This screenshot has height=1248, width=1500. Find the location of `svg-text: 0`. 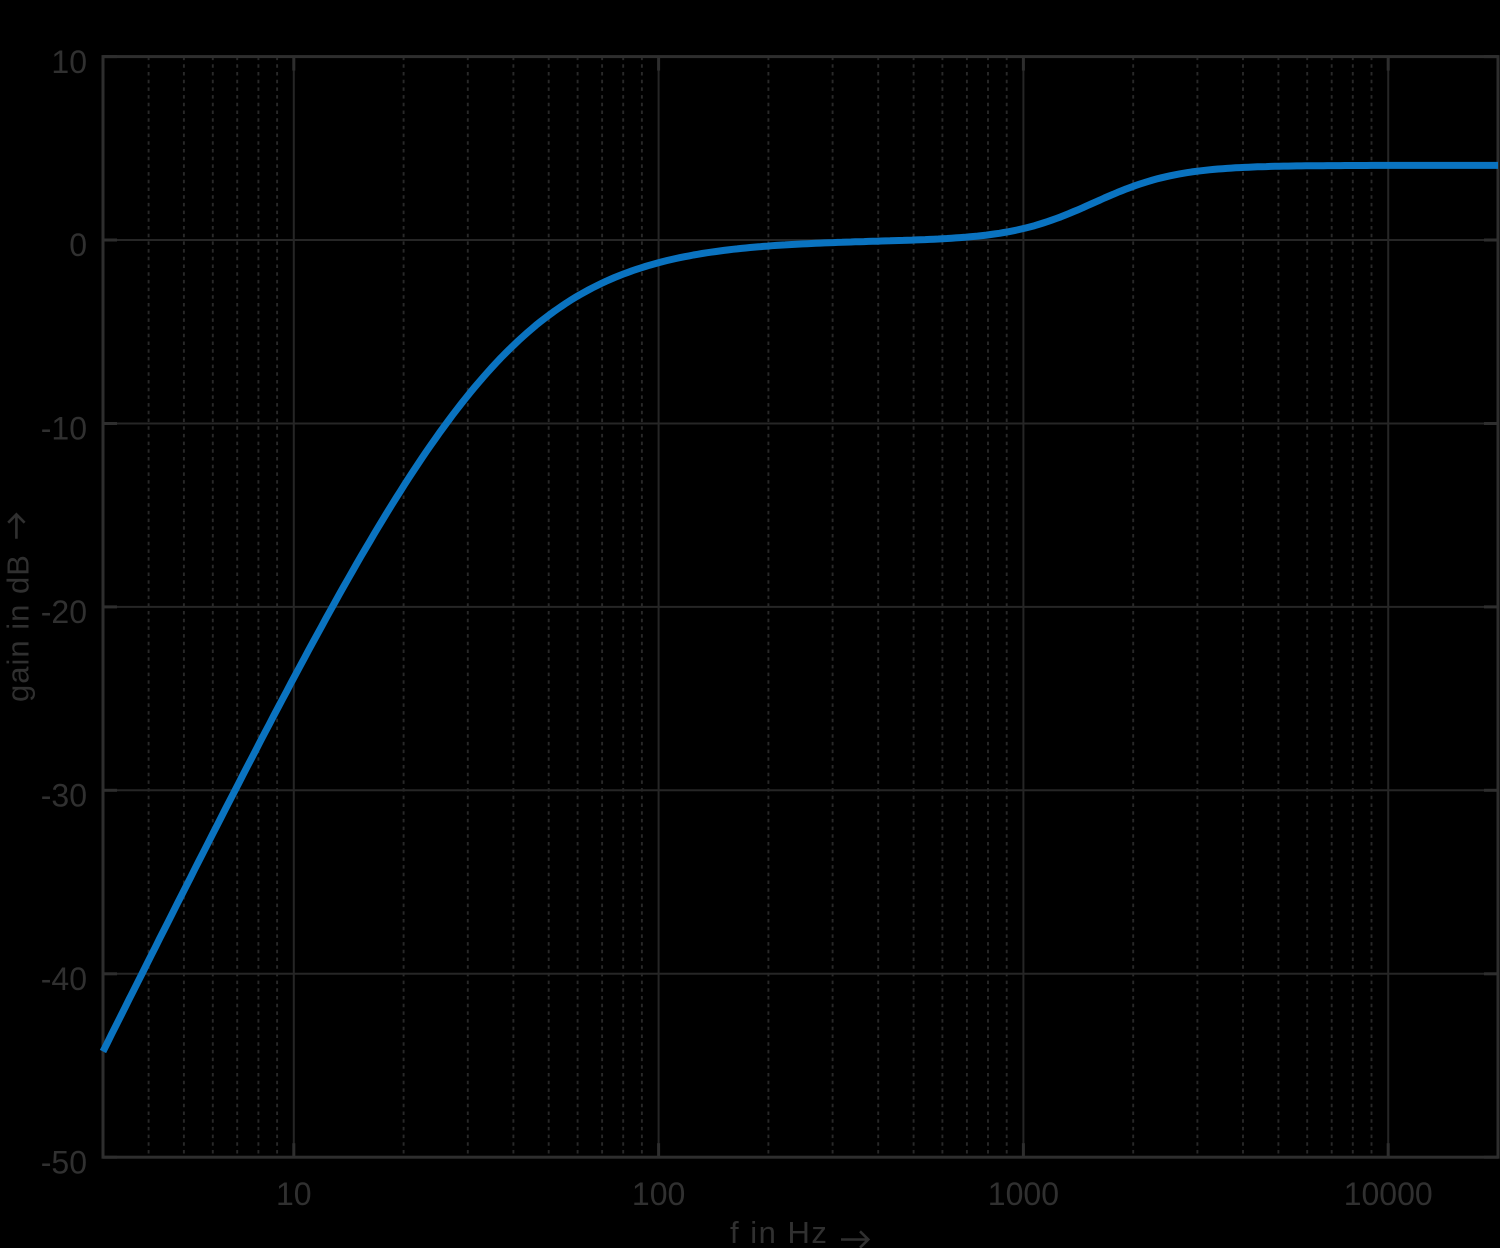

svg-text: 0 is located at coordinates (78, 245).